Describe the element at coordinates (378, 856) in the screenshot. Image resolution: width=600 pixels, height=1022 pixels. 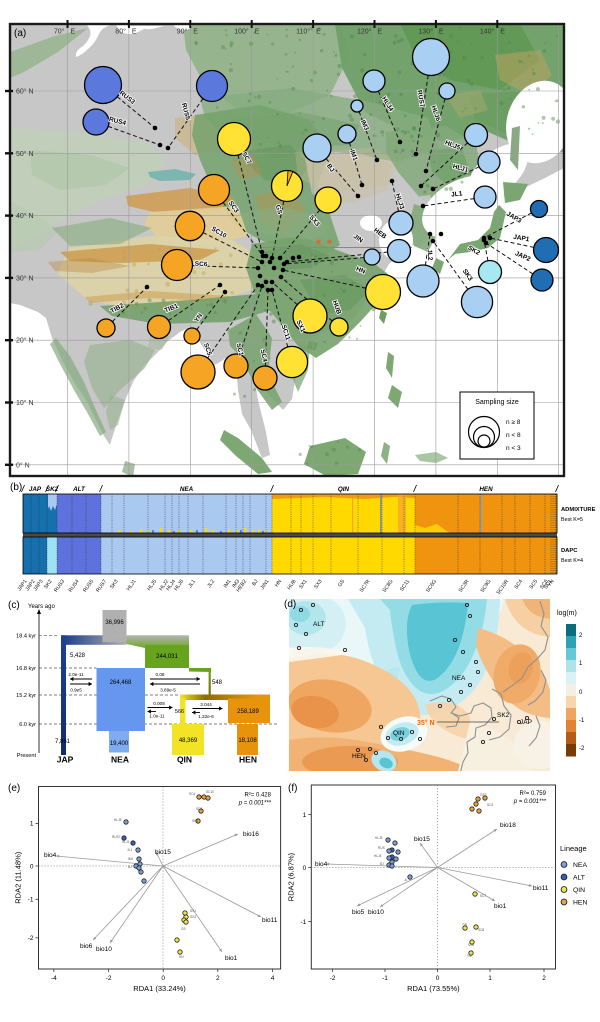
I see `svg-text: HLJ4` at that location.